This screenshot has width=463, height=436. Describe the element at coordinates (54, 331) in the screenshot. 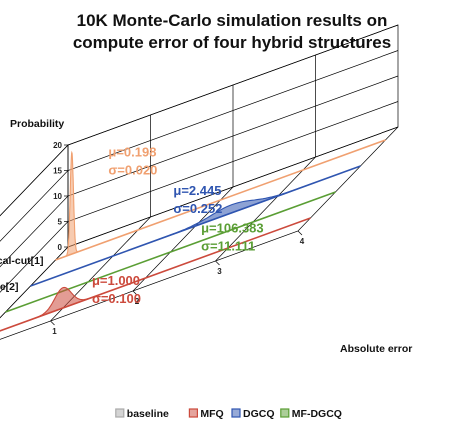

I see `x-tick-label: 1` at that location.